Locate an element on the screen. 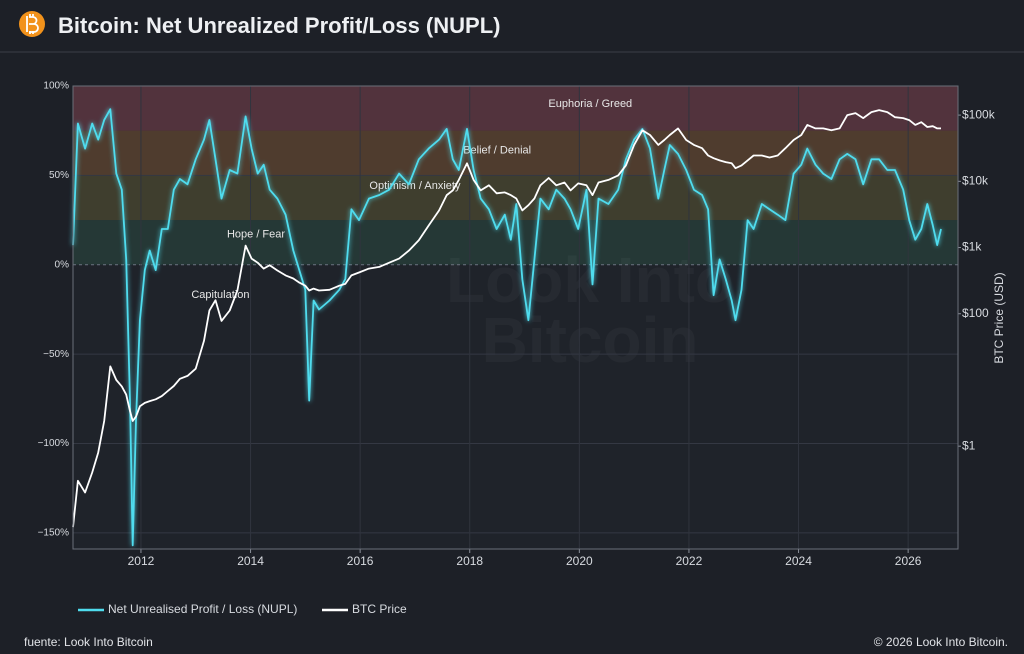 The height and width of the screenshot is (654, 1024). x-tick-label: 2020 is located at coordinates (579, 561).